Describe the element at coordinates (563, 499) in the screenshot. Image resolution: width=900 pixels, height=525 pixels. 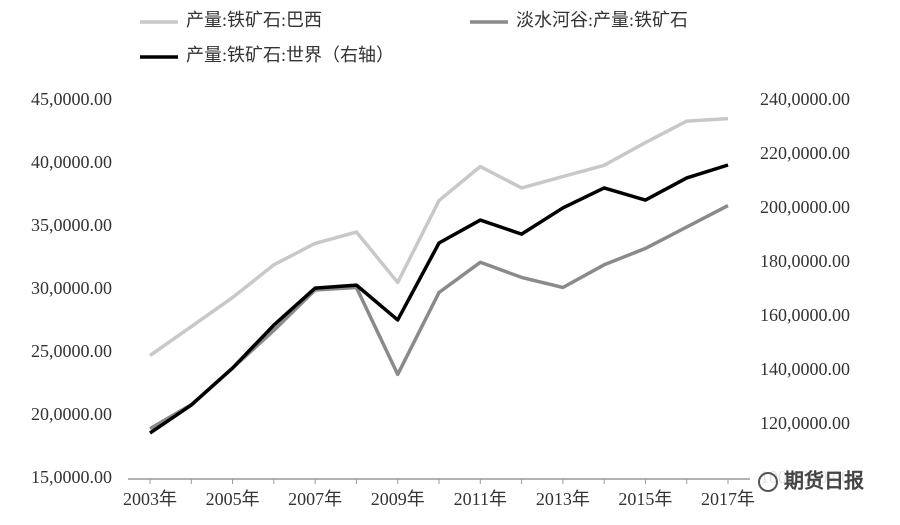
I see `x-tick-label: 2013年` at that location.